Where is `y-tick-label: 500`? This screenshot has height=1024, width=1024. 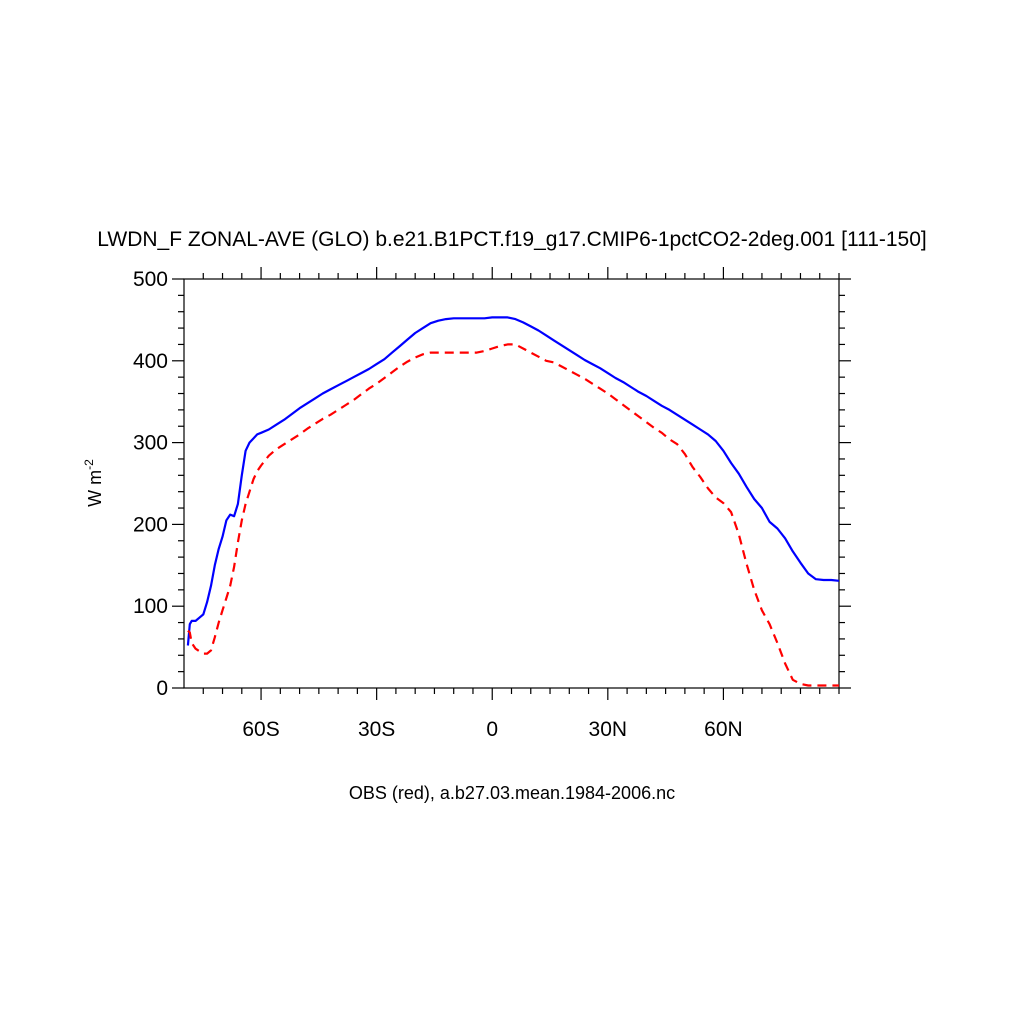
y-tick-label: 500 is located at coordinates (150, 279).